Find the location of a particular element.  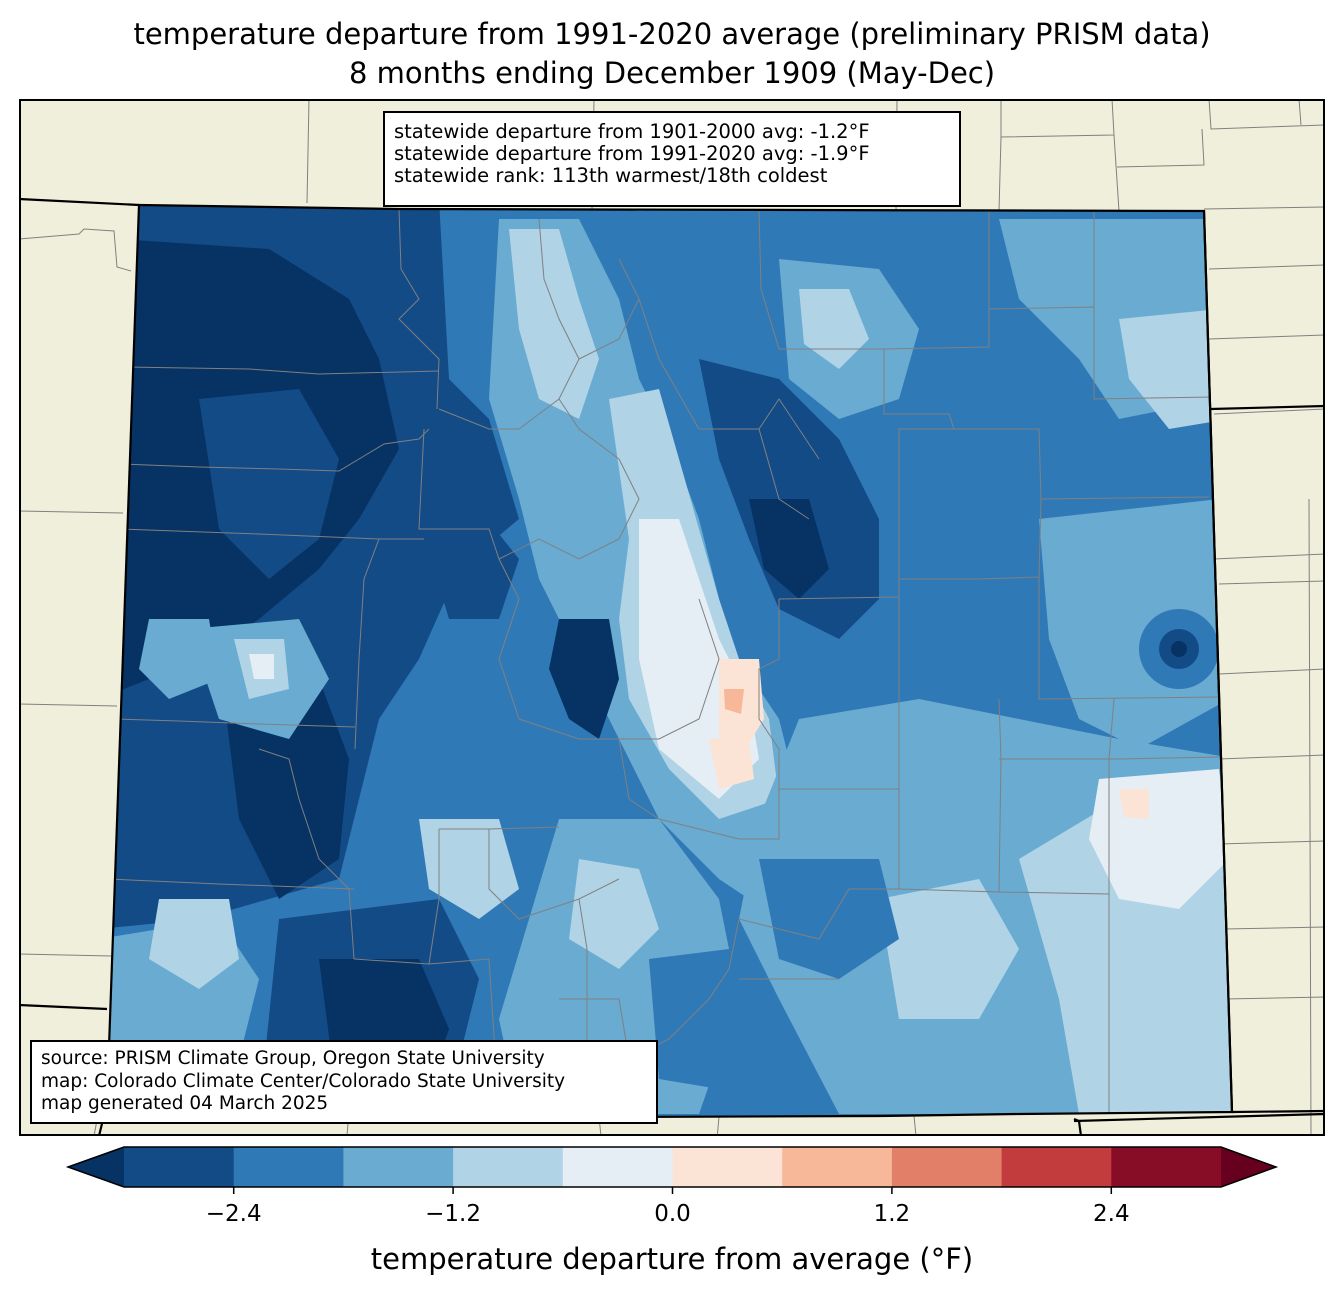

colorbar-over-arrow is located at coordinates (1248, 1167).